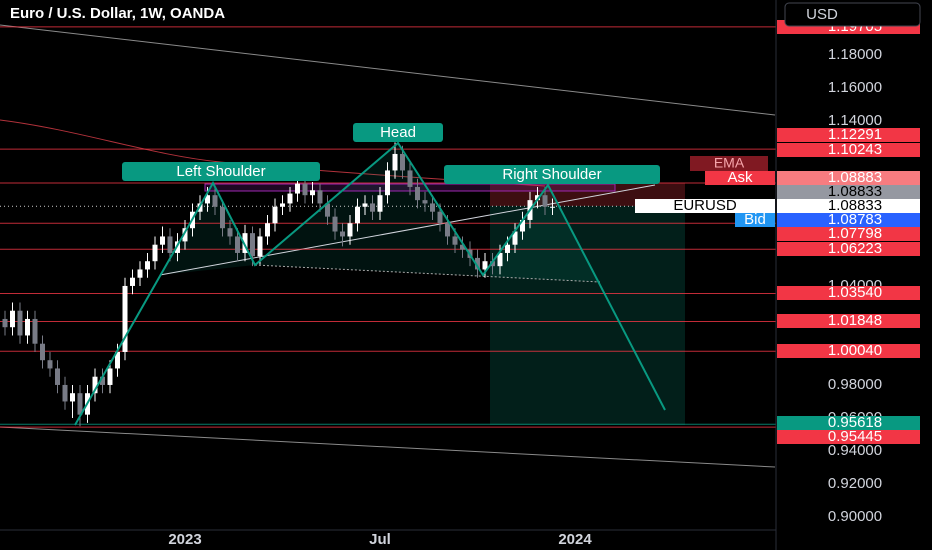  What do you see at coordinates (855, 134) in the screenshot?
I see `price-tag-value: 1.12291` at bounding box center [855, 134].